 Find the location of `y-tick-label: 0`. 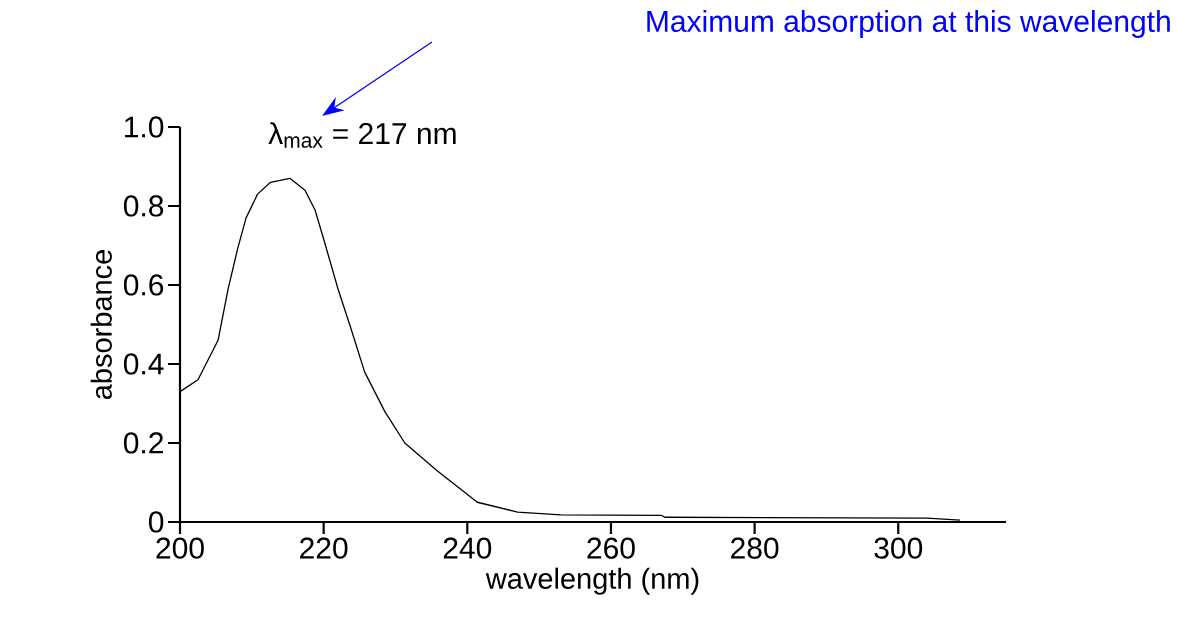

y-tick-label: 0 is located at coordinates (156, 522).